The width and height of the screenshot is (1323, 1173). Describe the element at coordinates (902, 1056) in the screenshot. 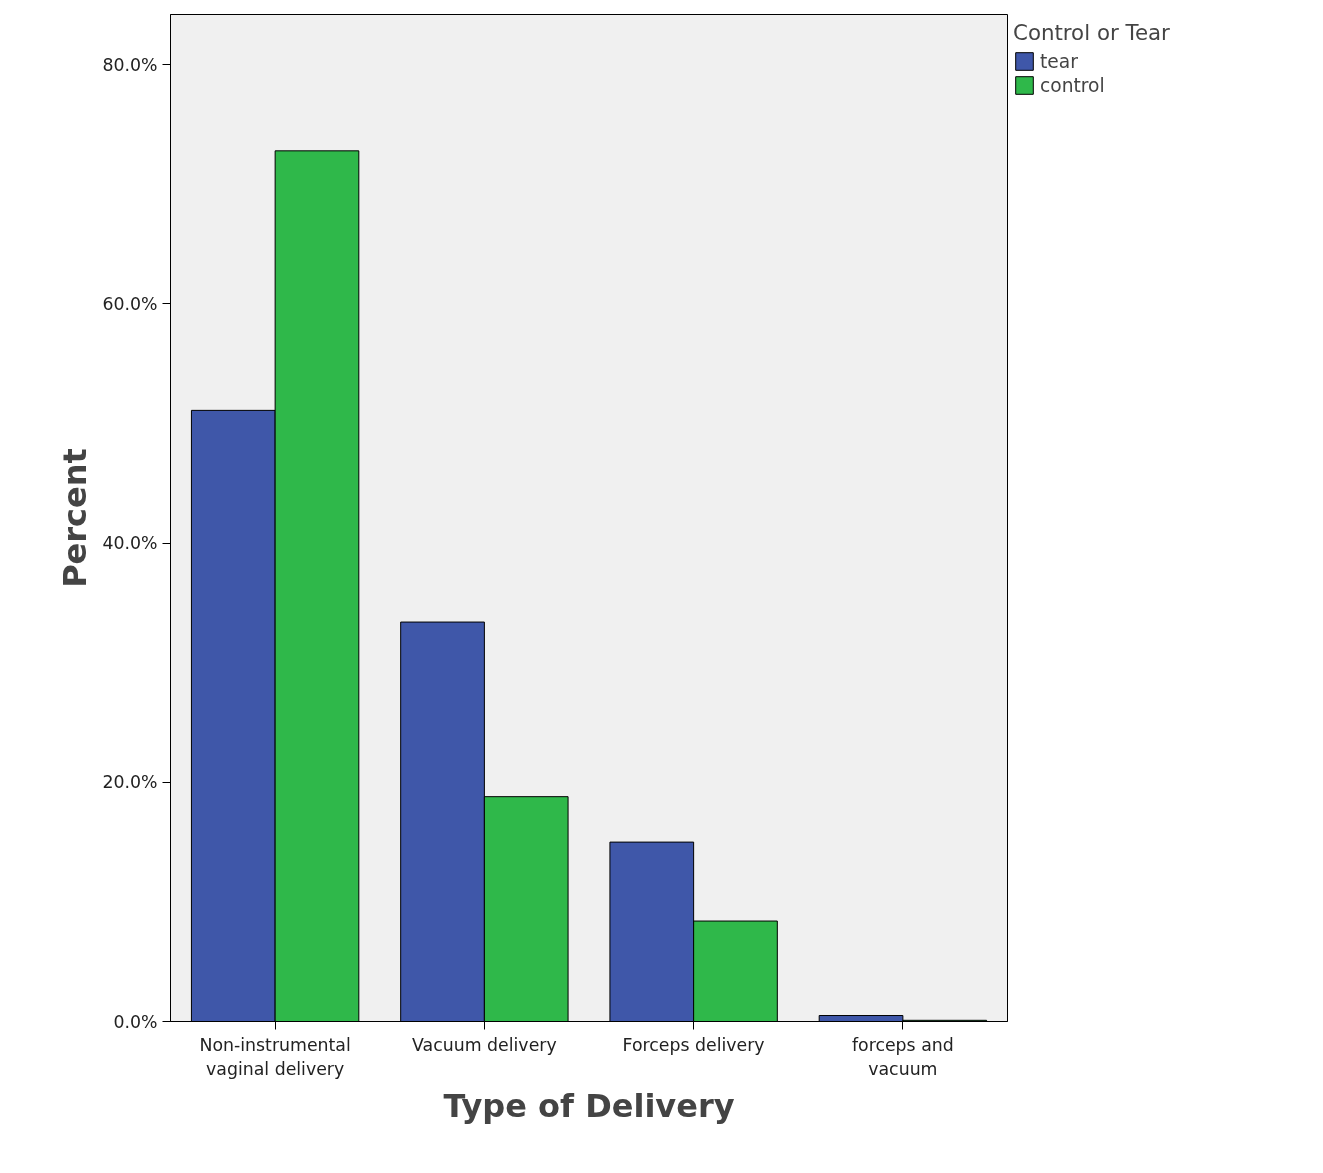

I see `x-tick-label: forceps and vacuum` at that location.